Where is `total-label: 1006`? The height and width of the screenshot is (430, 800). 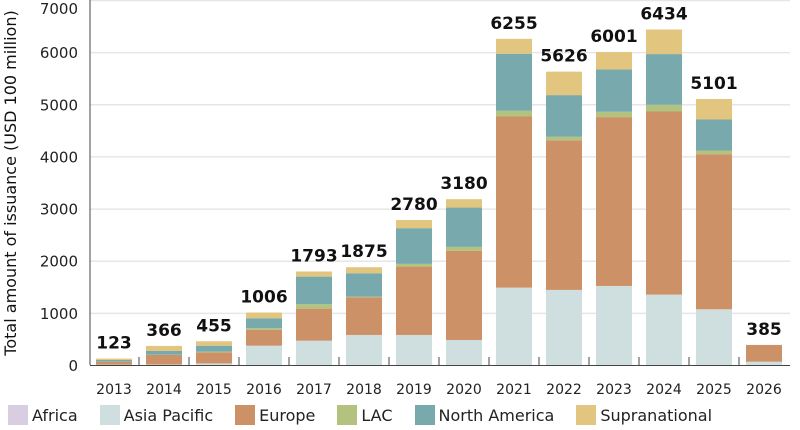
total-label: 1006 is located at coordinates (263, 298).